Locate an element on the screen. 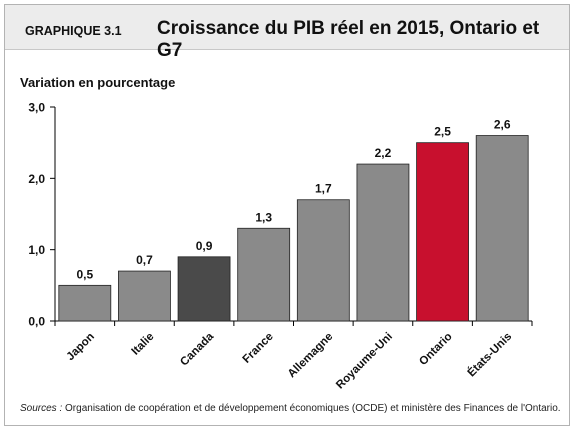  bar-value-label: 2,6 is located at coordinates (502, 125).